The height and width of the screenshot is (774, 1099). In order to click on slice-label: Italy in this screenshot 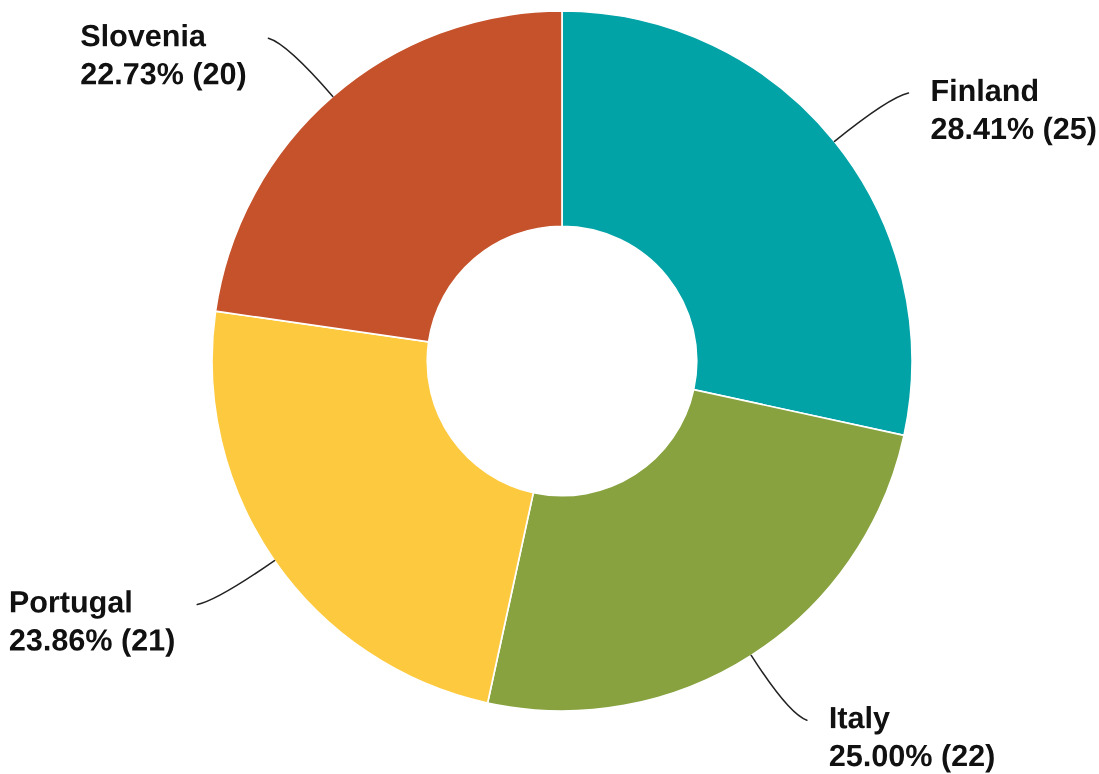, I will do `click(860, 720)`.